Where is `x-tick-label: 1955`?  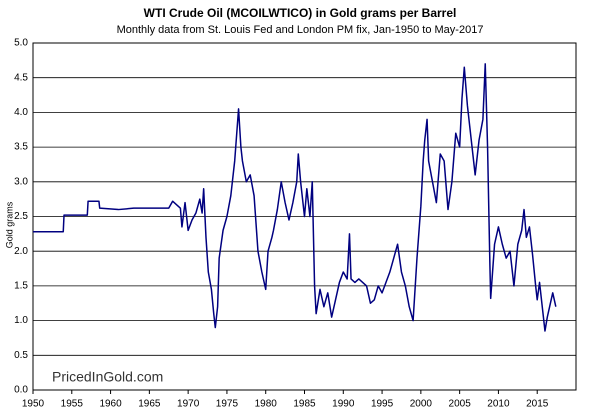
x-tick-label: 1955 is located at coordinates (72, 404).